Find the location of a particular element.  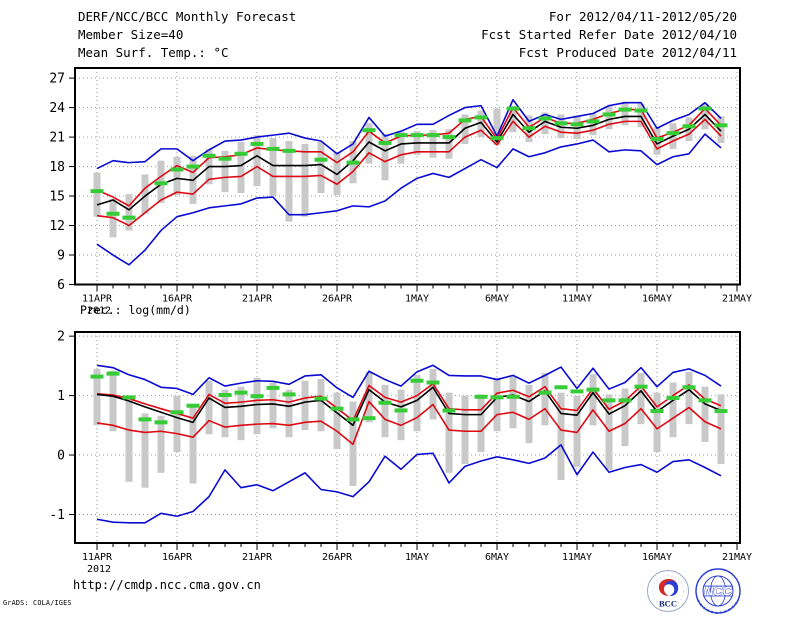

grads-credit: GrADS: COLA/IGES is located at coordinates (37, 603).